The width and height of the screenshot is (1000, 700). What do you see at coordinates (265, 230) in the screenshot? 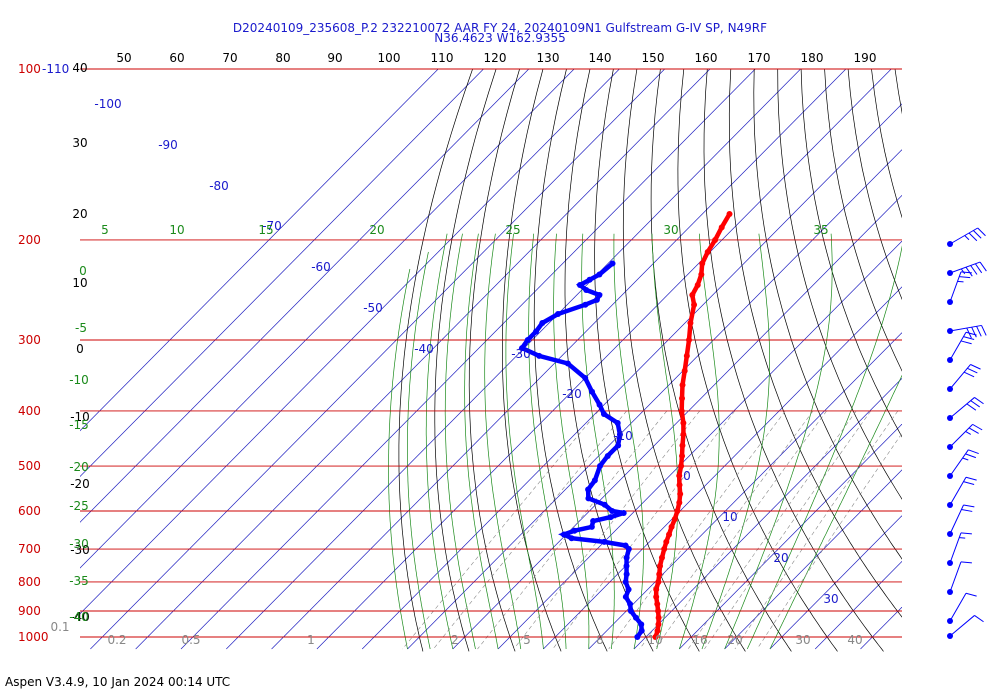
I see `moist-adiabat-label: 15` at bounding box center [265, 230].